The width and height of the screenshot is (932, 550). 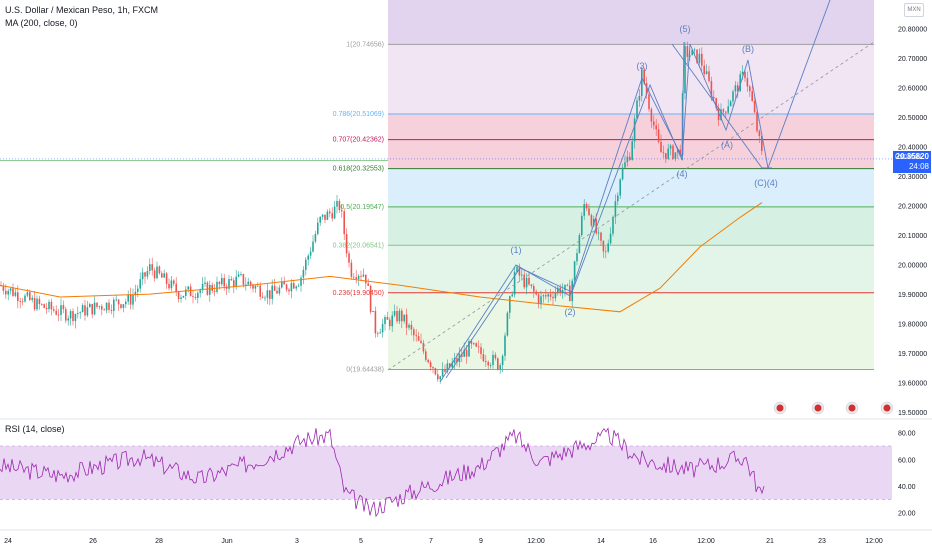 What do you see at coordinates (226, 541) in the screenshot?
I see `time-tick-label: Jun` at bounding box center [226, 541].